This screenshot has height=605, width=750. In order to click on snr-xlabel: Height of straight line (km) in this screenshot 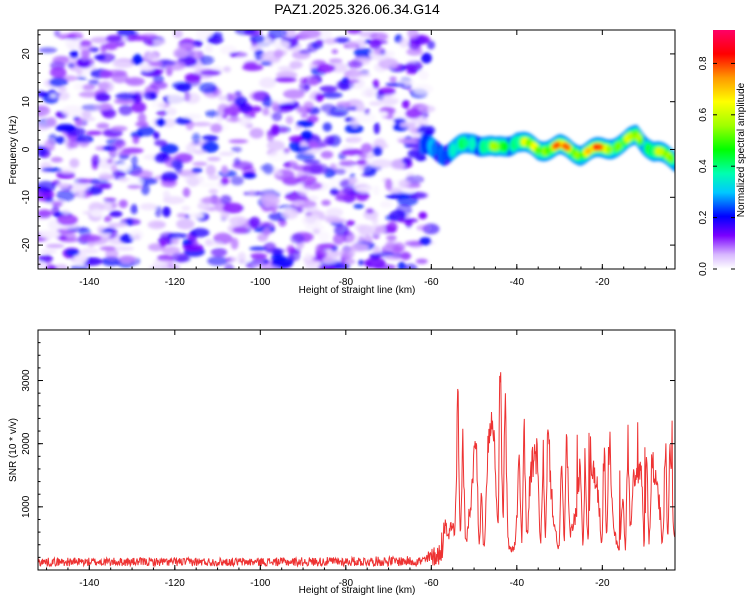, I will do `click(357, 590)`.